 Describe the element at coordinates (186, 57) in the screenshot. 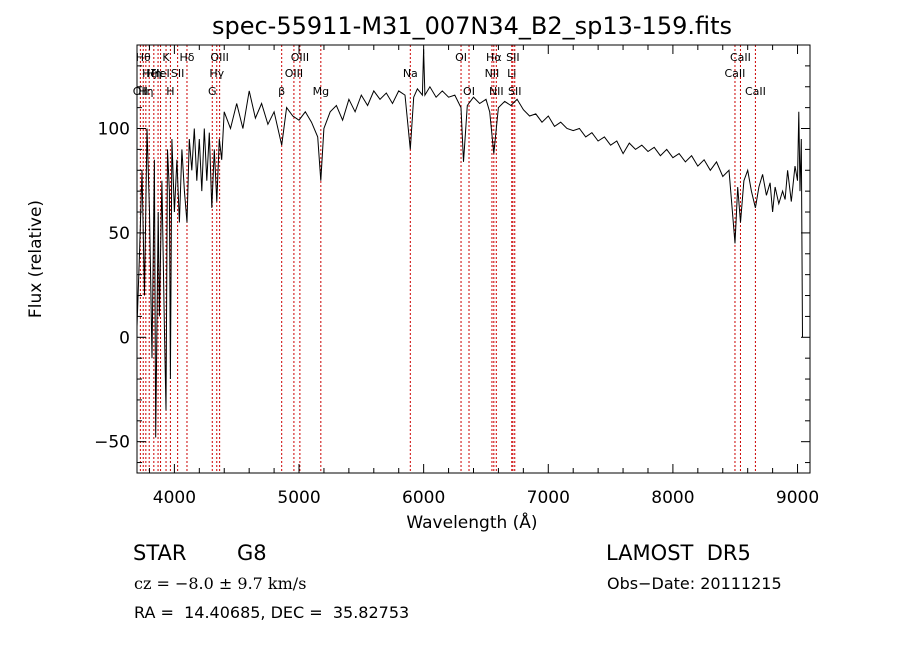

I see `line-marker-label: Hδ` at that location.